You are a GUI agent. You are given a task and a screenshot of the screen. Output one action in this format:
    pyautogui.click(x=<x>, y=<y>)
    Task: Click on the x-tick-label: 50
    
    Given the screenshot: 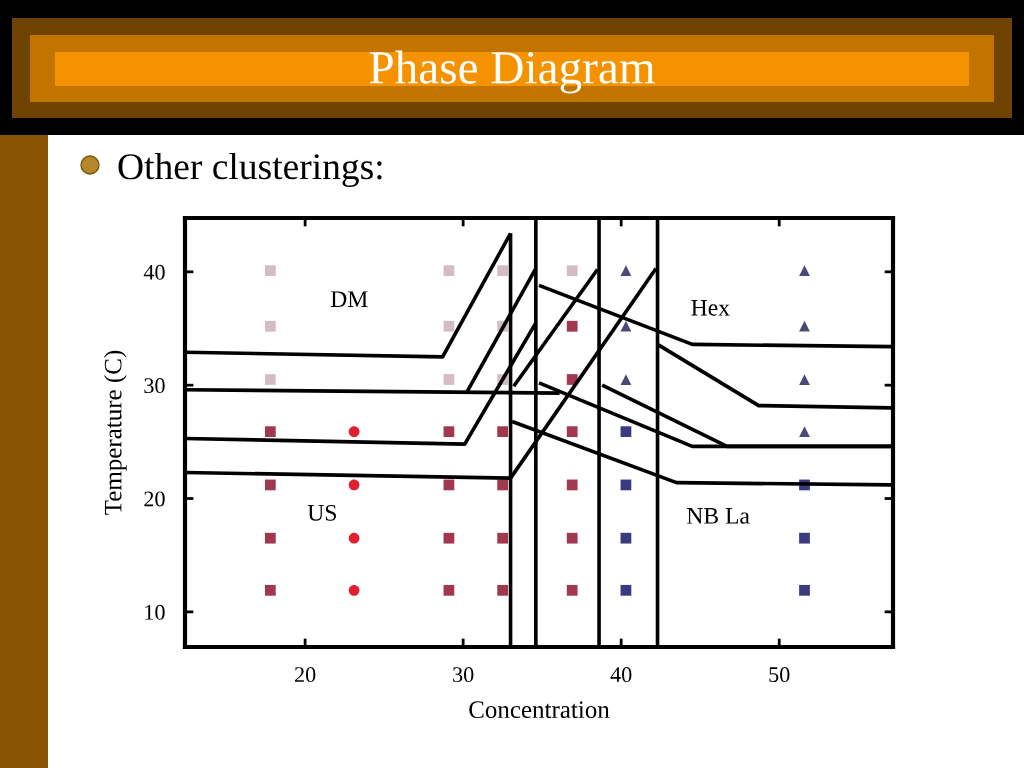 What is the action you would take?
    pyautogui.click(x=779, y=675)
    